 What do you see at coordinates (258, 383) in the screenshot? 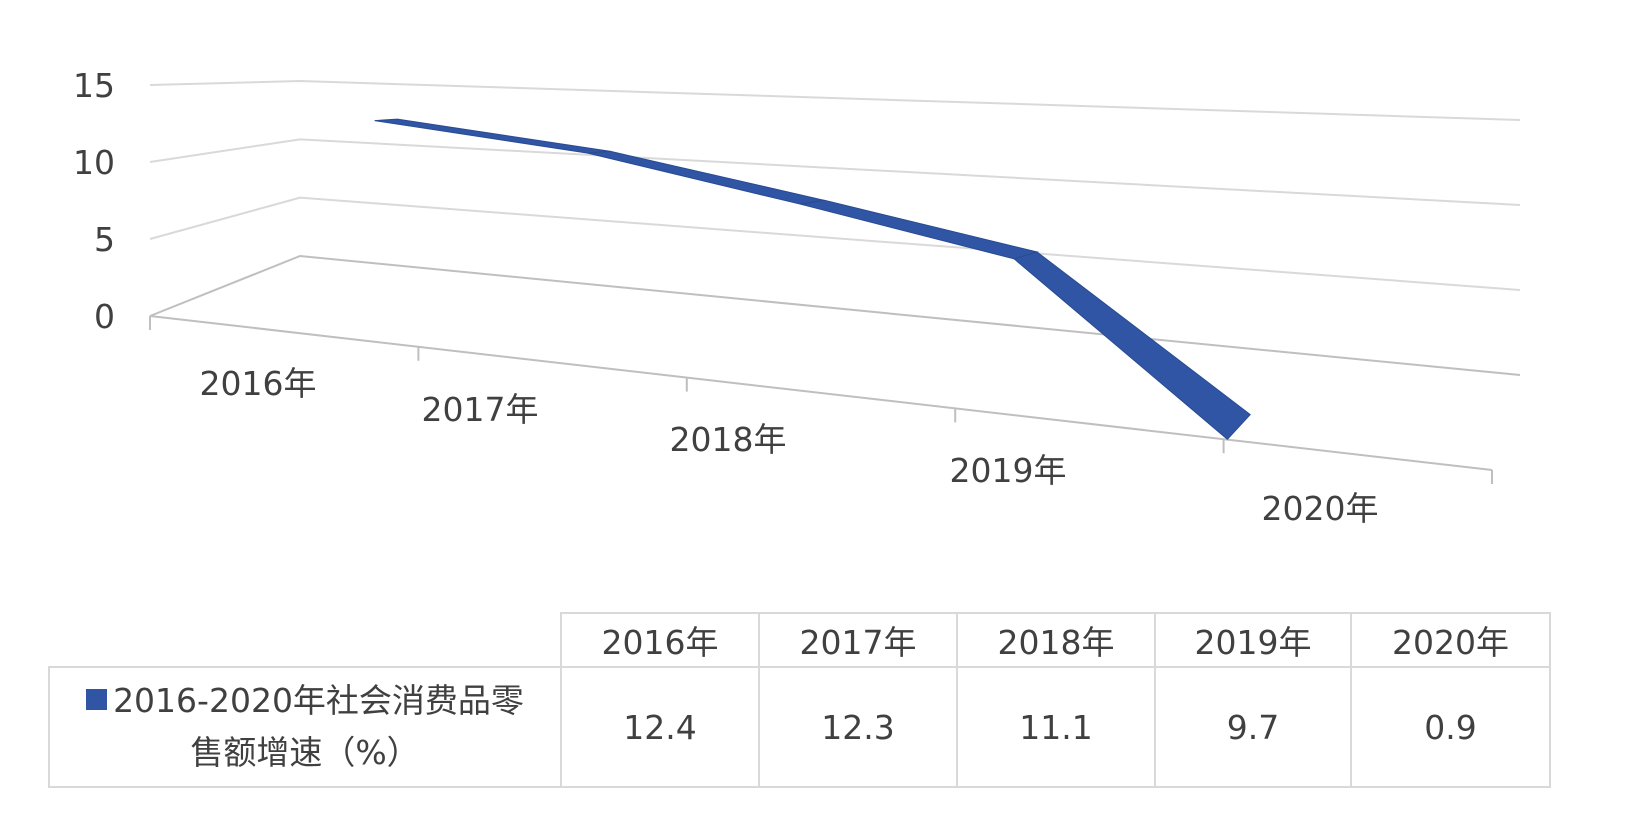
I see `x-tick-label: 2016年` at bounding box center [258, 383].